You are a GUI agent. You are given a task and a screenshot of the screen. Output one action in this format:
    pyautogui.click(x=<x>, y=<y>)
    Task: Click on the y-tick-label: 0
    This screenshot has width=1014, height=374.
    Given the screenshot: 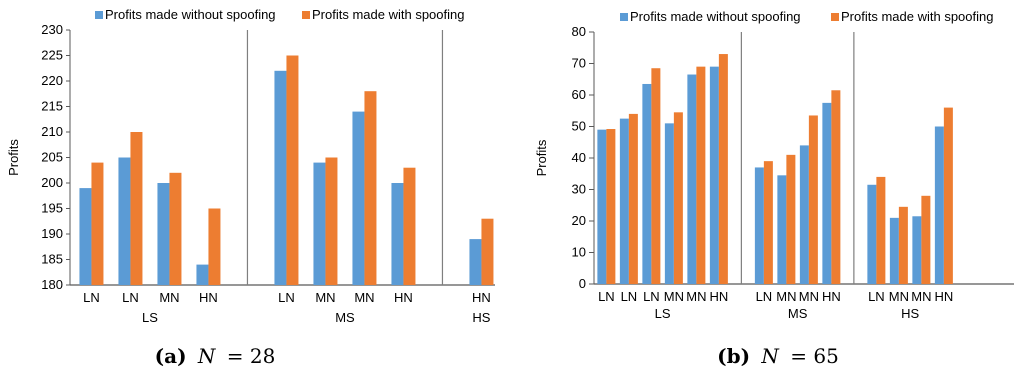 What is the action you would take?
    pyautogui.click(x=582, y=283)
    